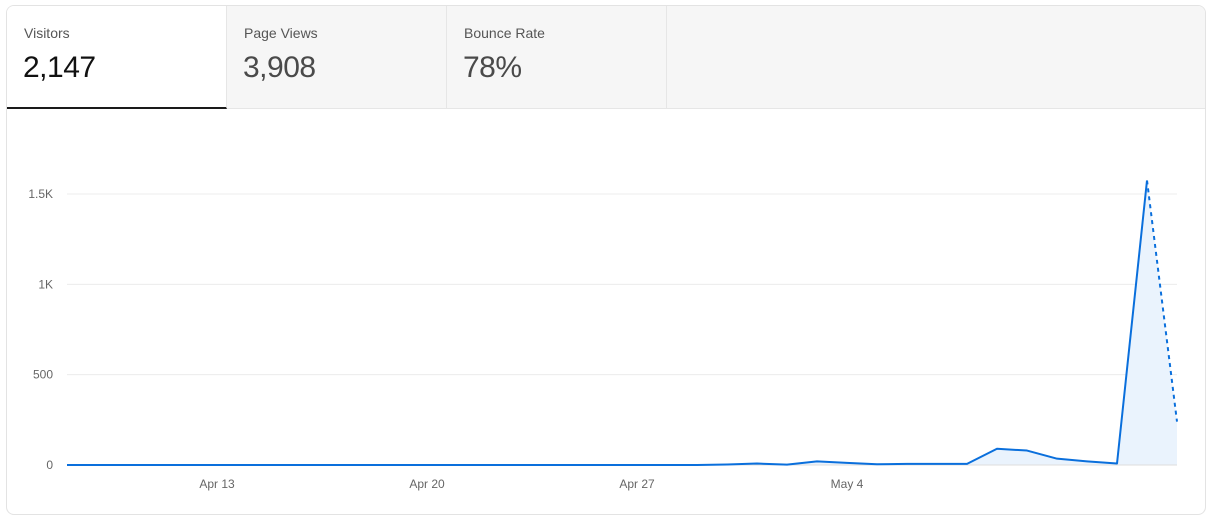  I want to click on y-tick-label: 500, so click(43, 375).